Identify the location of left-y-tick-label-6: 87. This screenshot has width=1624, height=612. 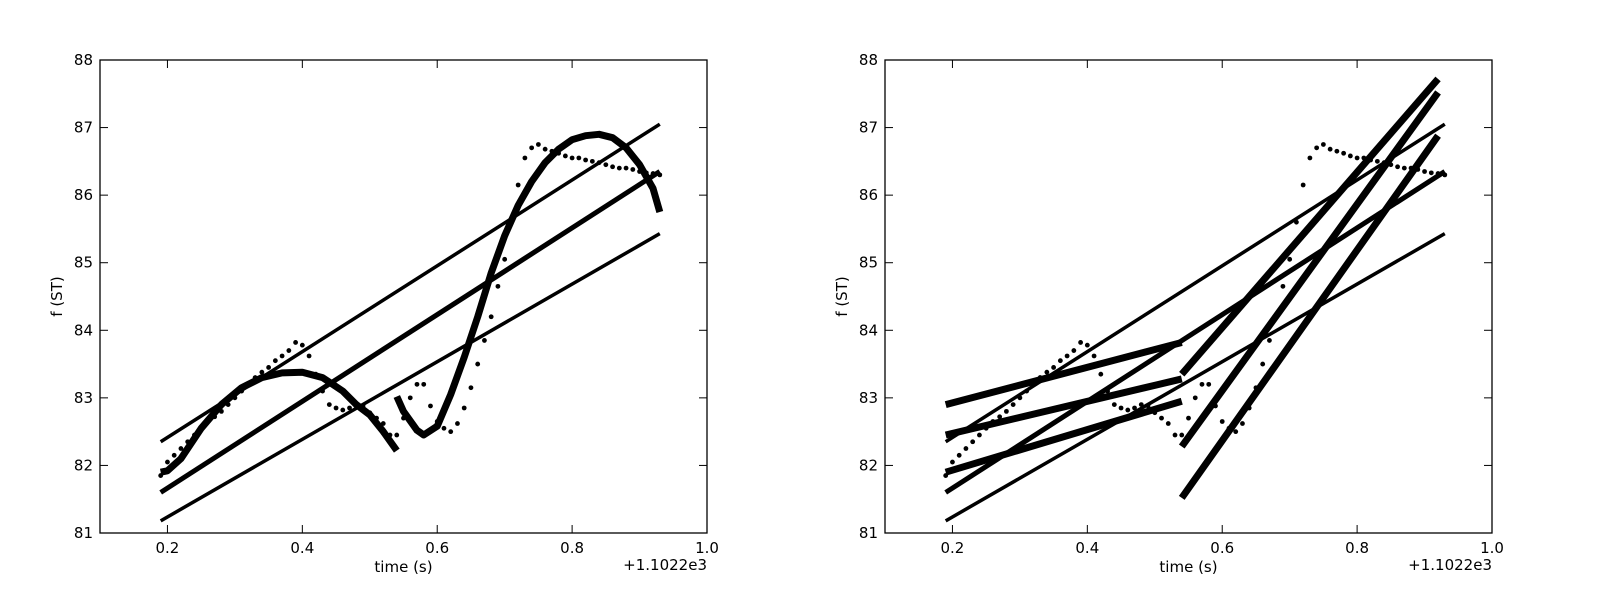
(83, 128).